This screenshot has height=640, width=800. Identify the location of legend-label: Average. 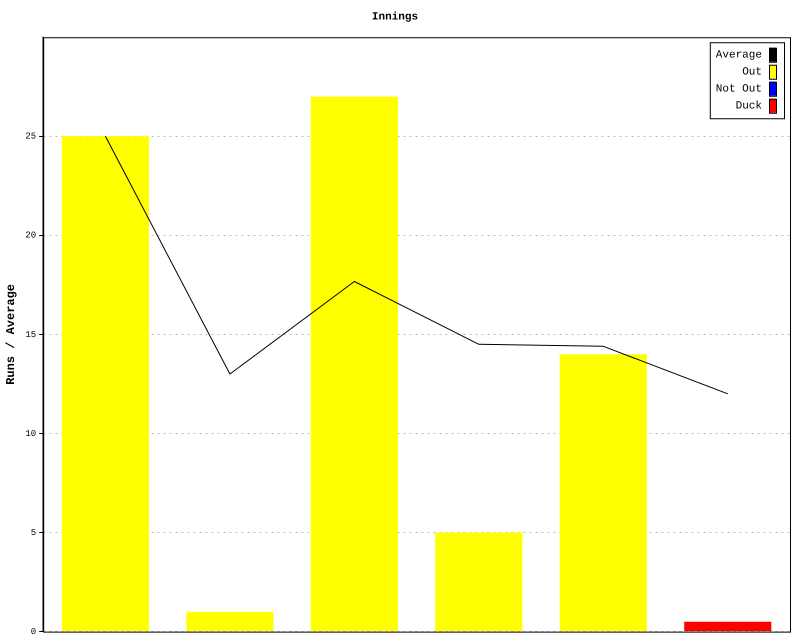
(739, 56).